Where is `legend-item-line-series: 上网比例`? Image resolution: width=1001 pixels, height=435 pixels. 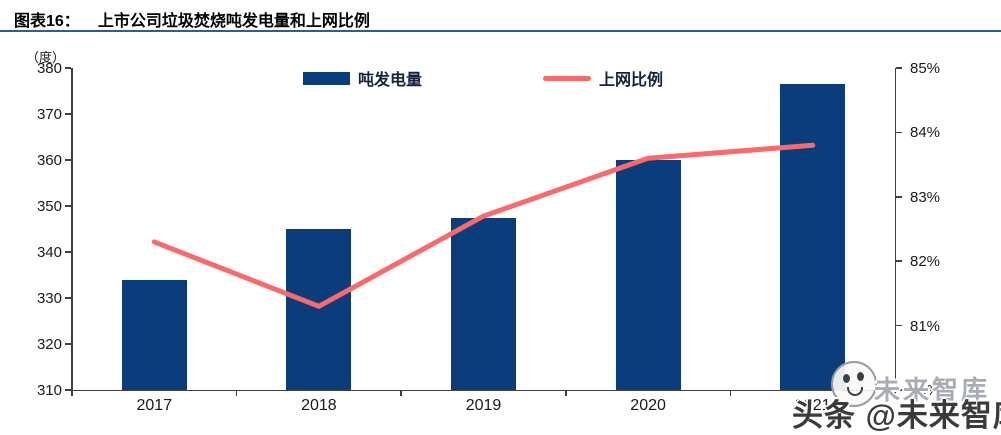
legend-item-line-series: 上网比例 is located at coordinates (603, 78).